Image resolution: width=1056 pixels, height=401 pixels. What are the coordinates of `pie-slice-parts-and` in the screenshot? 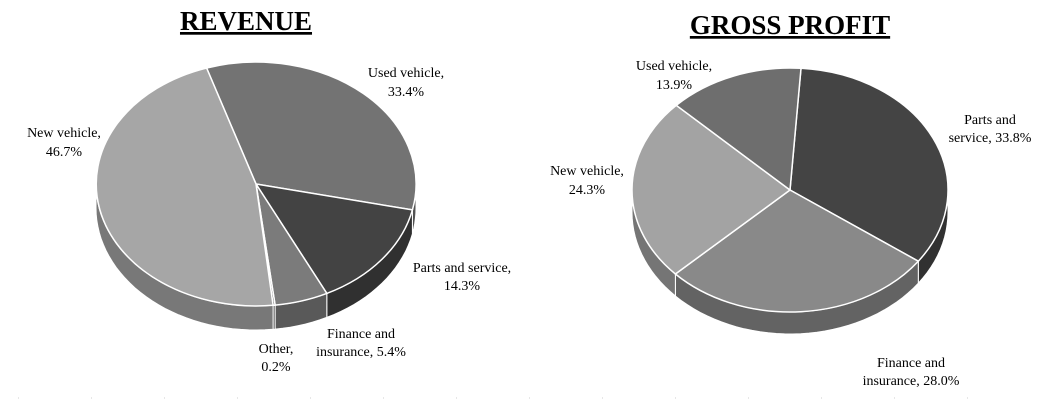 It's located at (869, 165).